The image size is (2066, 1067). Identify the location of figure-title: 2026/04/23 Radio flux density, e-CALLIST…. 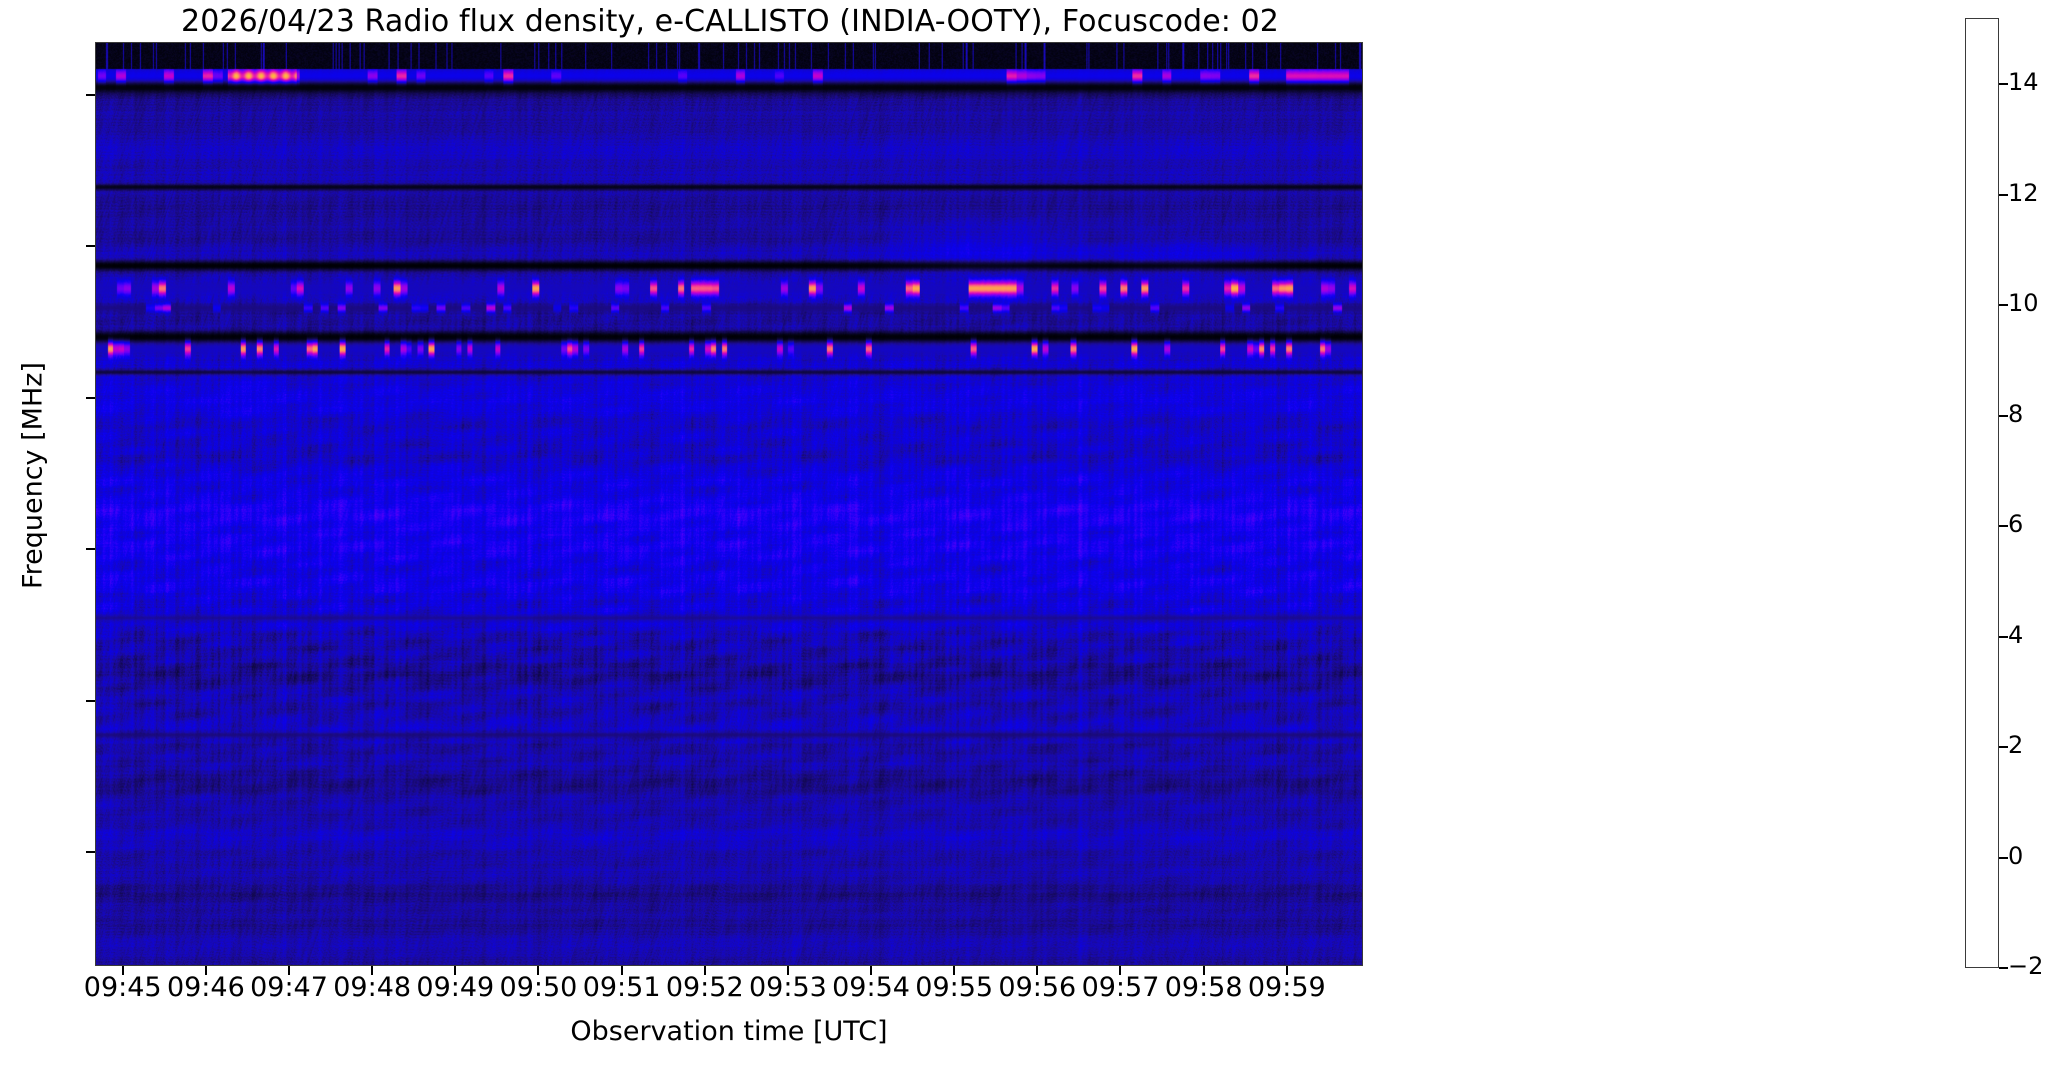
(730, 21).